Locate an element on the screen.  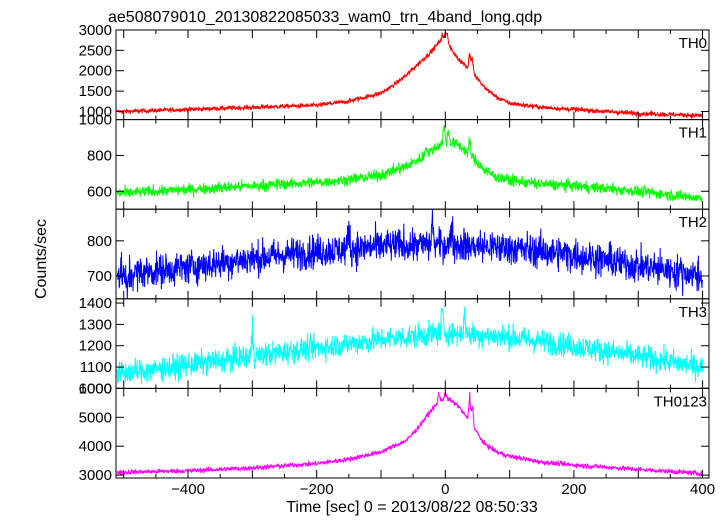
x-axis-label: Time [sec] 0 = 2013/08/22 08:50:33 is located at coordinates (412, 507).